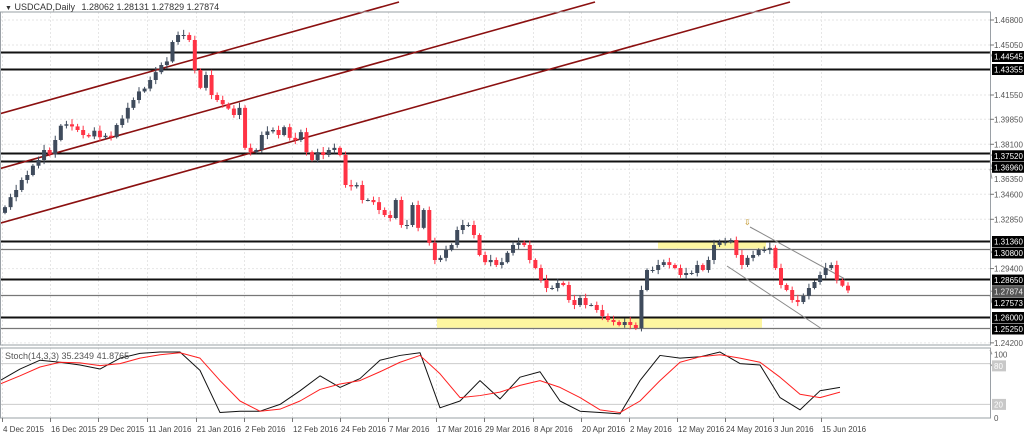  I want to click on resistance-zone, so click(712, 244).